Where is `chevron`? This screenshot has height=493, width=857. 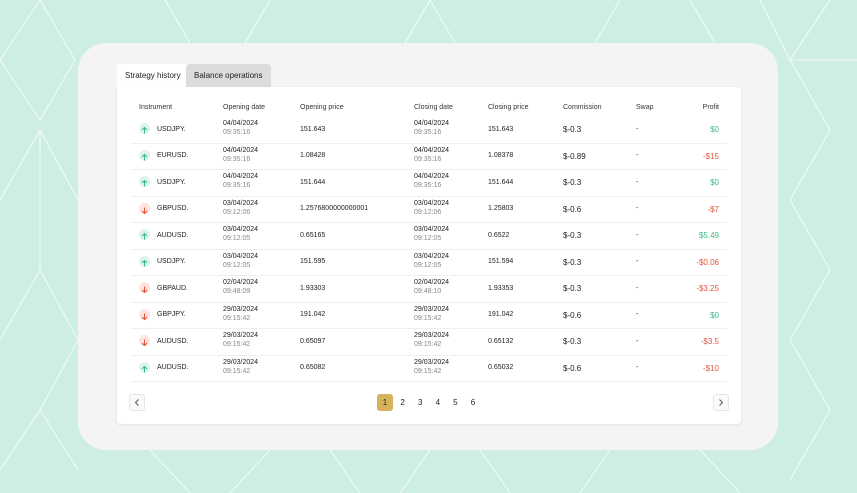 chevron is located at coordinates (721, 402).